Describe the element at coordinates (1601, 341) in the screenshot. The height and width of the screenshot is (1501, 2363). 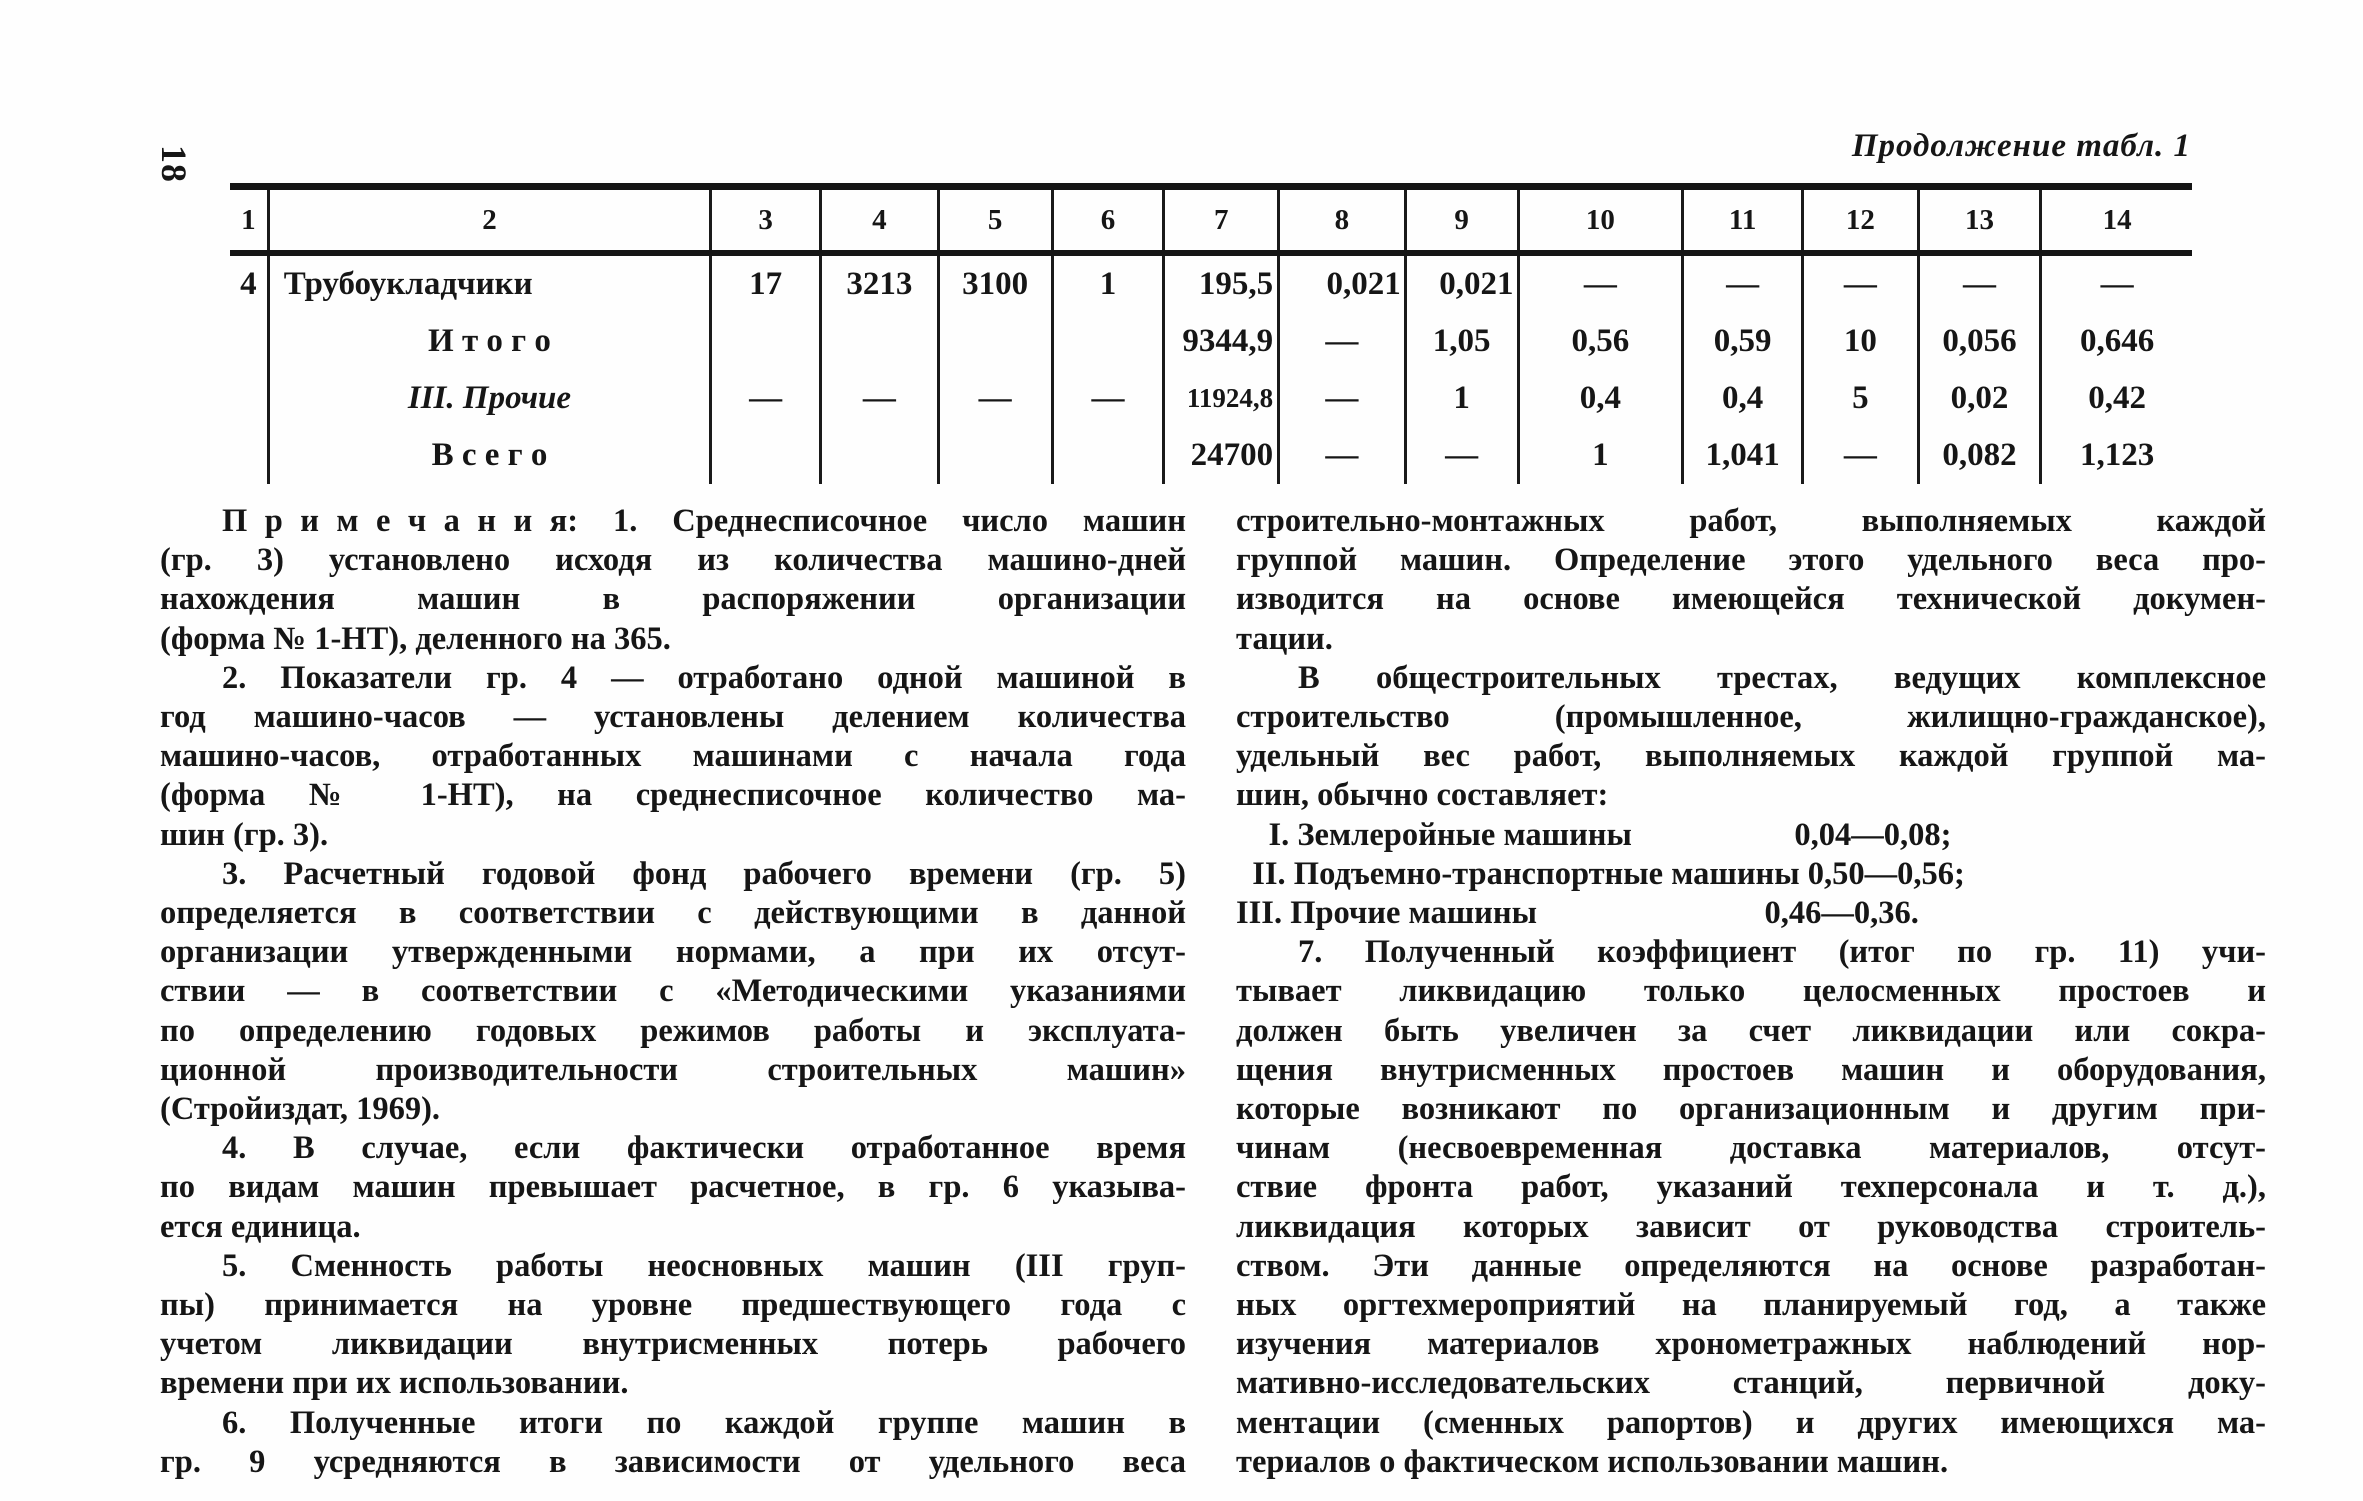
I see `table-cell: 0,56` at that location.